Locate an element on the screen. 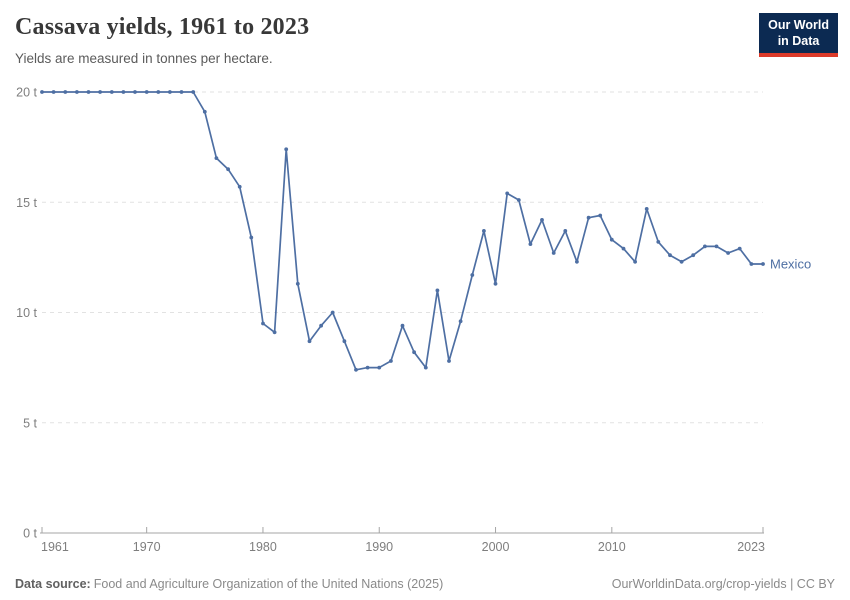  x-tick-label: 1970 is located at coordinates (147, 547).